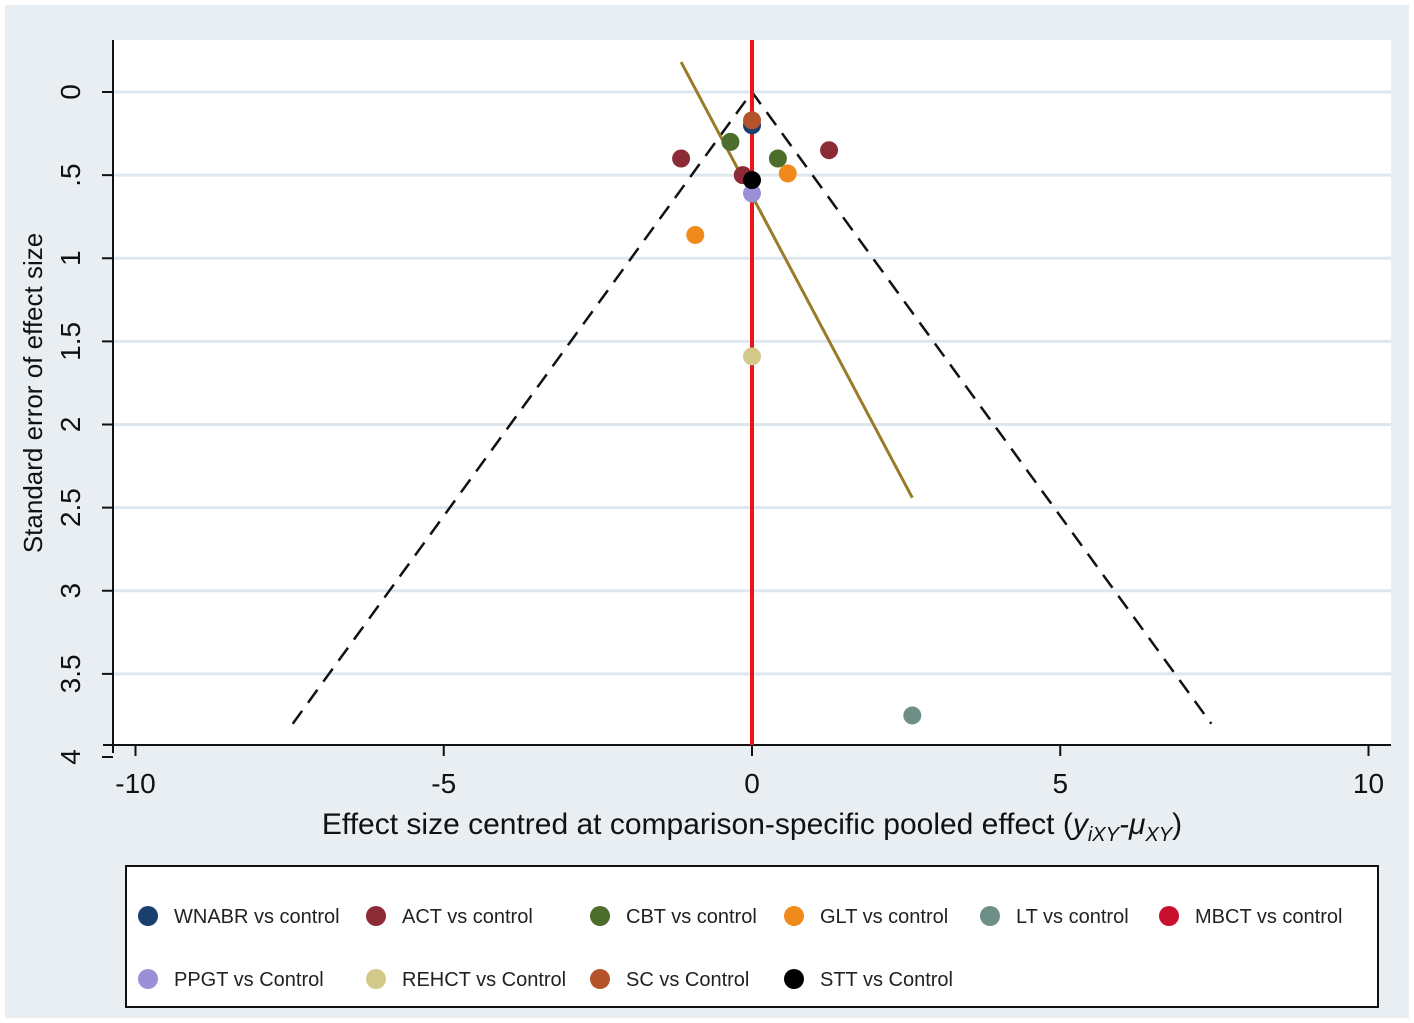  Describe the element at coordinates (484, 980) in the screenshot. I see `legend-label: REHCT vs Control` at that location.